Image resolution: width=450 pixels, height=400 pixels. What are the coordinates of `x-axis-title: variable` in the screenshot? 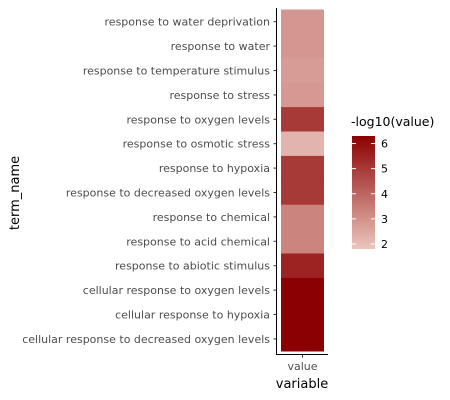 It's located at (302, 384).